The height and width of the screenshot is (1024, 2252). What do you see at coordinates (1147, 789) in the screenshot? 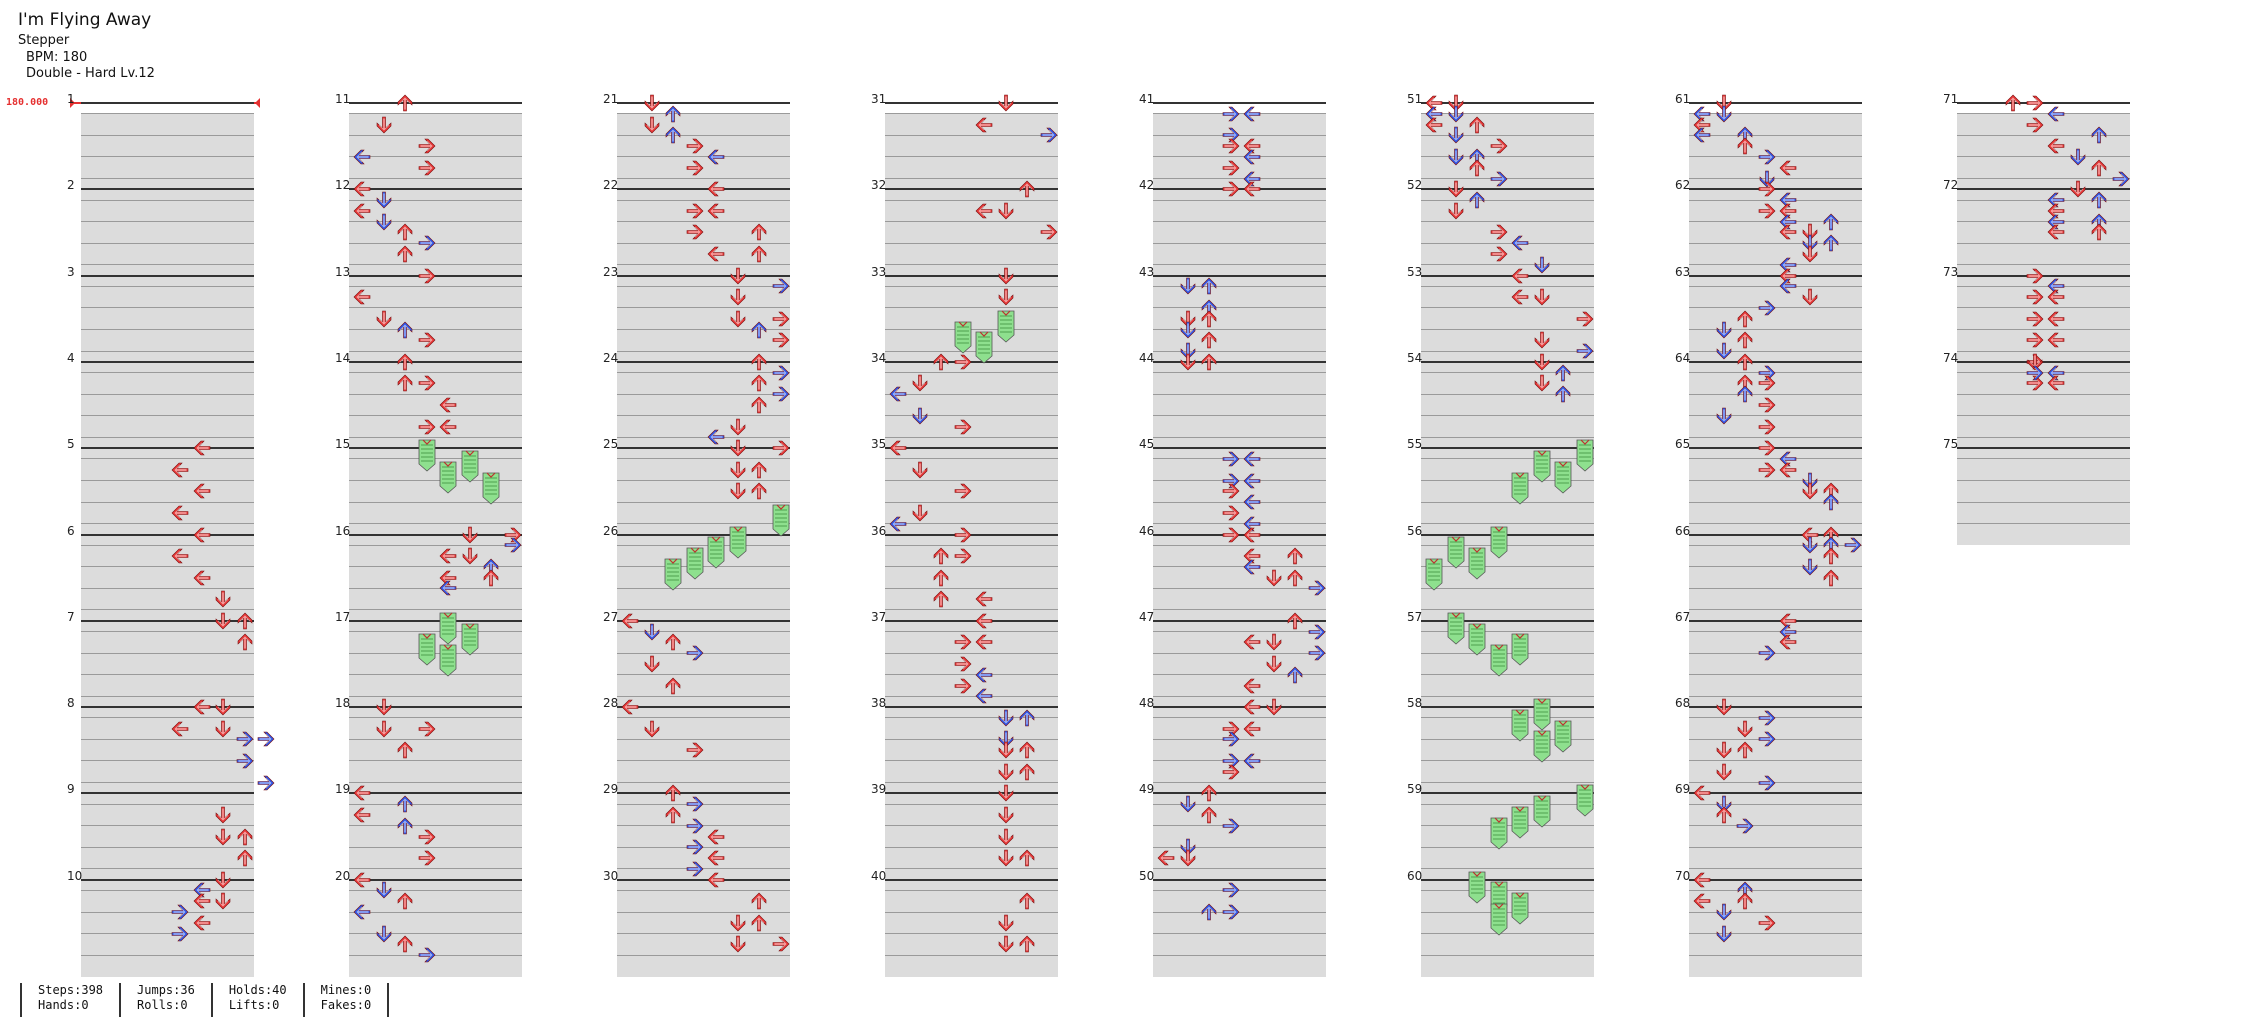
I see `measure-number: 49` at bounding box center [1147, 789].